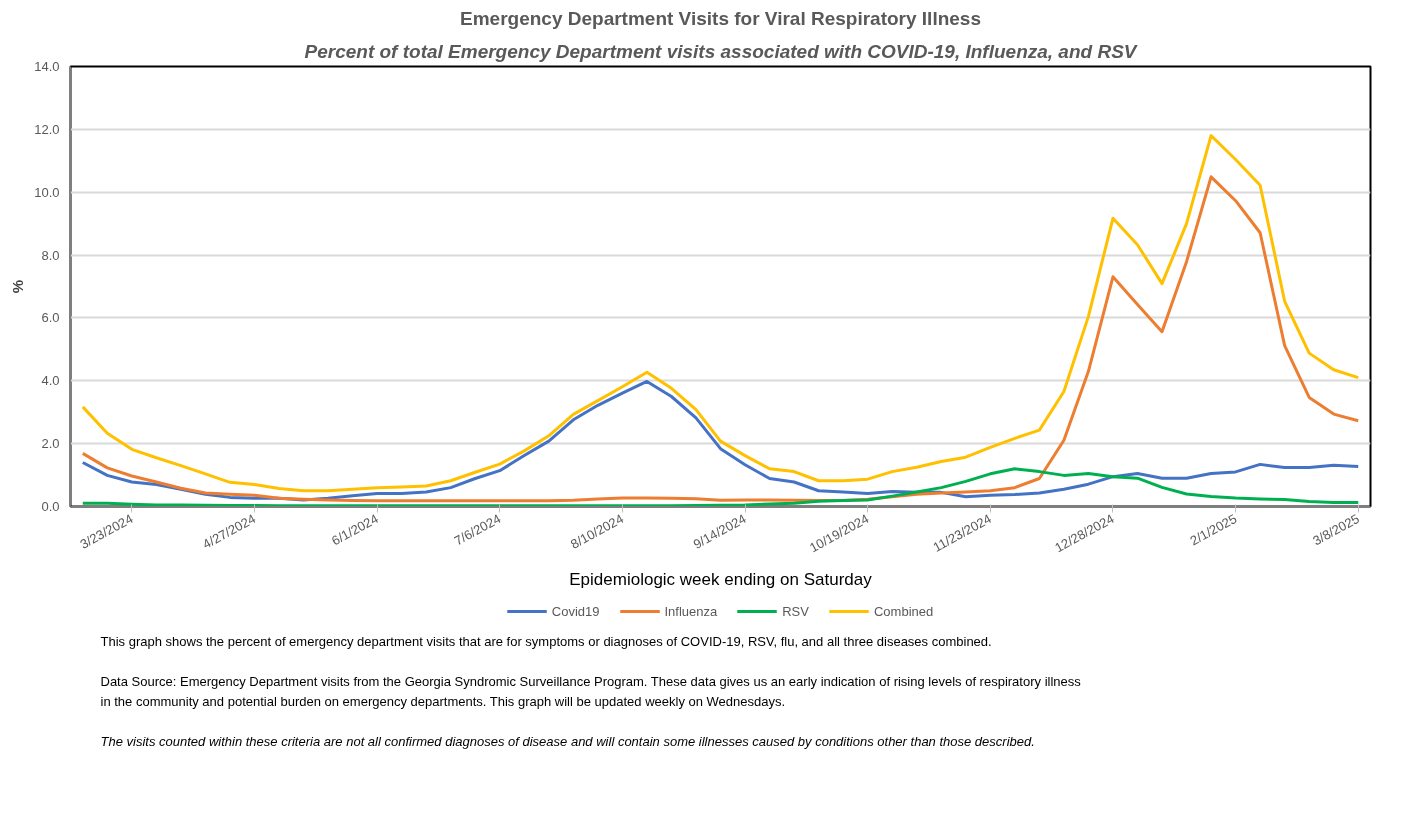 This screenshot has width=1408, height=834. What do you see at coordinates (50, 444) in the screenshot?
I see `y-tick-label: 2.0` at bounding box center [50, 444].